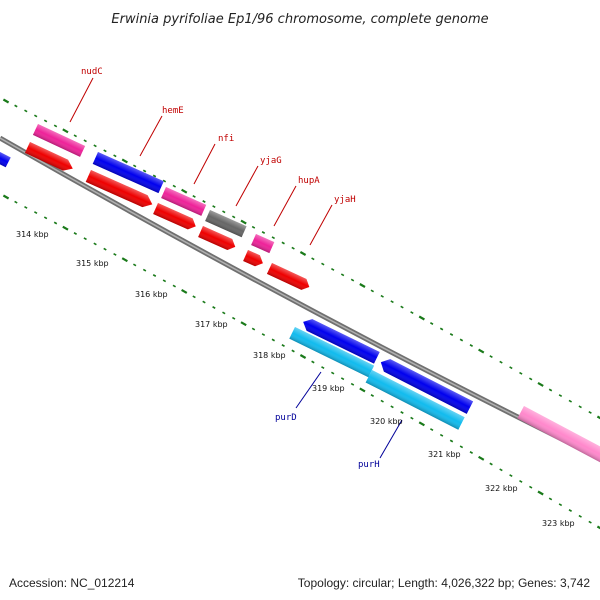 The width and height of the screenshot is (600, 600). What do you see at coordinates (218, 239) in the screenshot?
I see `feature-yjaG-red` at bounding box center [218, 239].